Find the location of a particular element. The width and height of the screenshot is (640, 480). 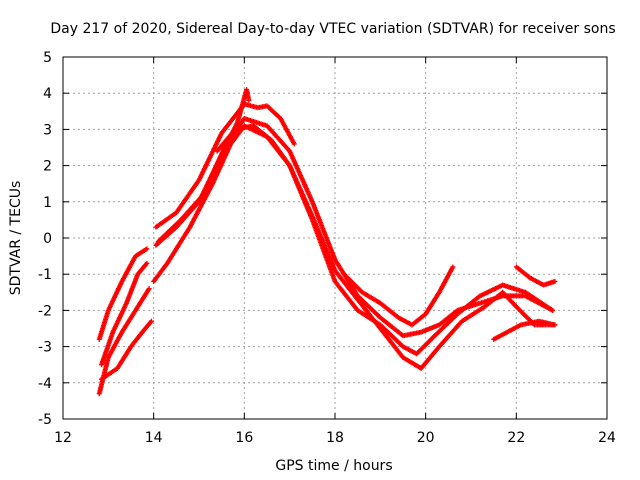

y-tick-label: 3 is located at coordinates (47, 130).